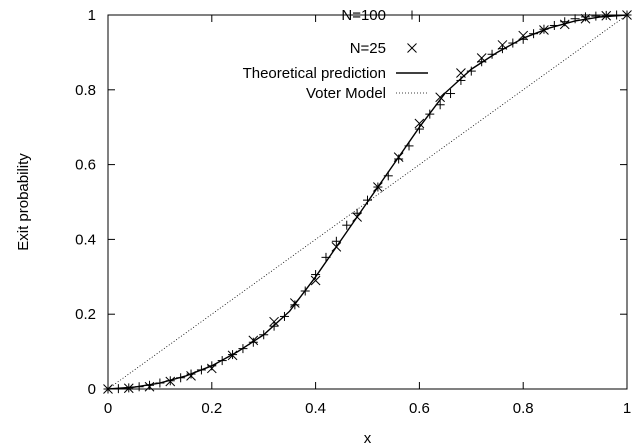  I want to click on legend-key-n25, so click(412, 48).